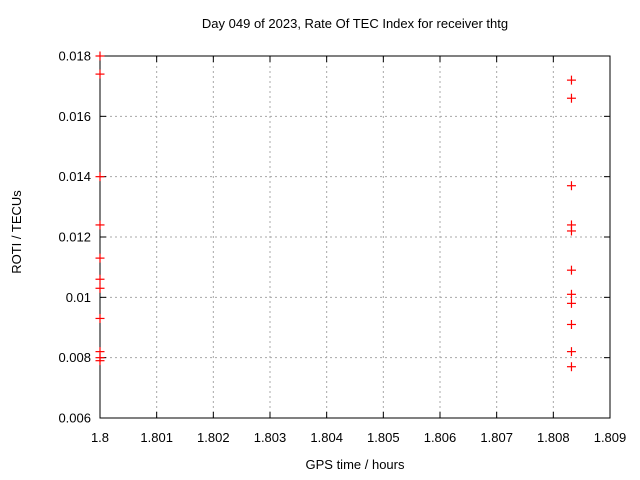 The width and height of the screenshot is (640, 480). I want to click on y-tick-label: 0.016, so click(74, 116).